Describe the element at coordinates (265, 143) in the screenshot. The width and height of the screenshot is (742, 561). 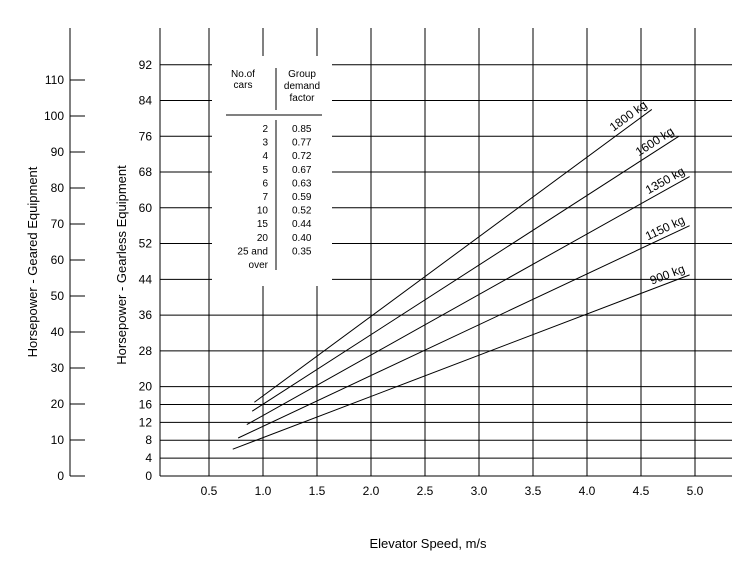
I see `table-cell-cars: 3` at that location.